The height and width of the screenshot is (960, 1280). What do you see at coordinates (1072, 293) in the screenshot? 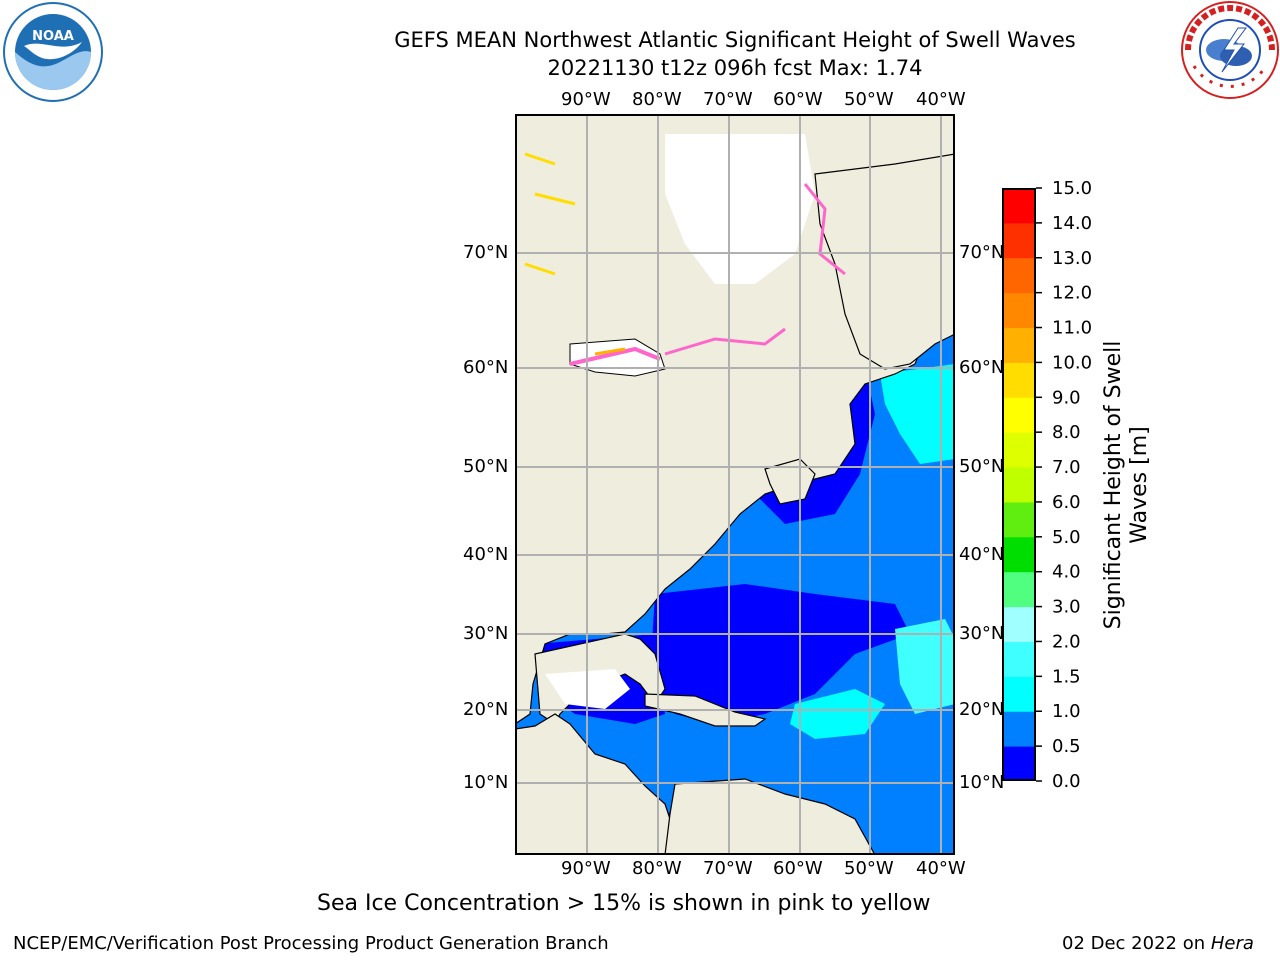
I see `colorbar-tick-label: 12.0` at bounding box center [1072, 293].